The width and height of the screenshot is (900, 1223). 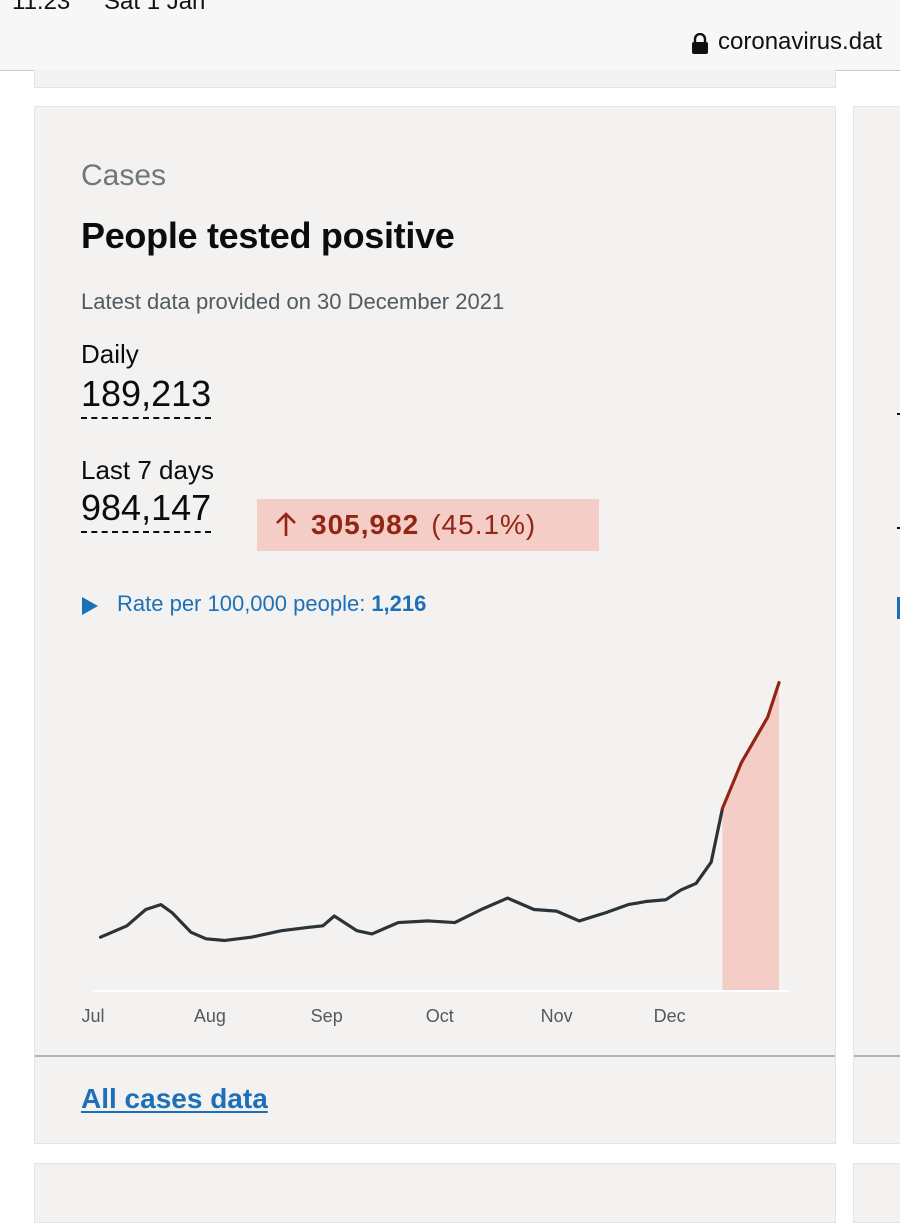 I want to click on change-badge: 305,982 (45.1%), so click(x=428, y=525).